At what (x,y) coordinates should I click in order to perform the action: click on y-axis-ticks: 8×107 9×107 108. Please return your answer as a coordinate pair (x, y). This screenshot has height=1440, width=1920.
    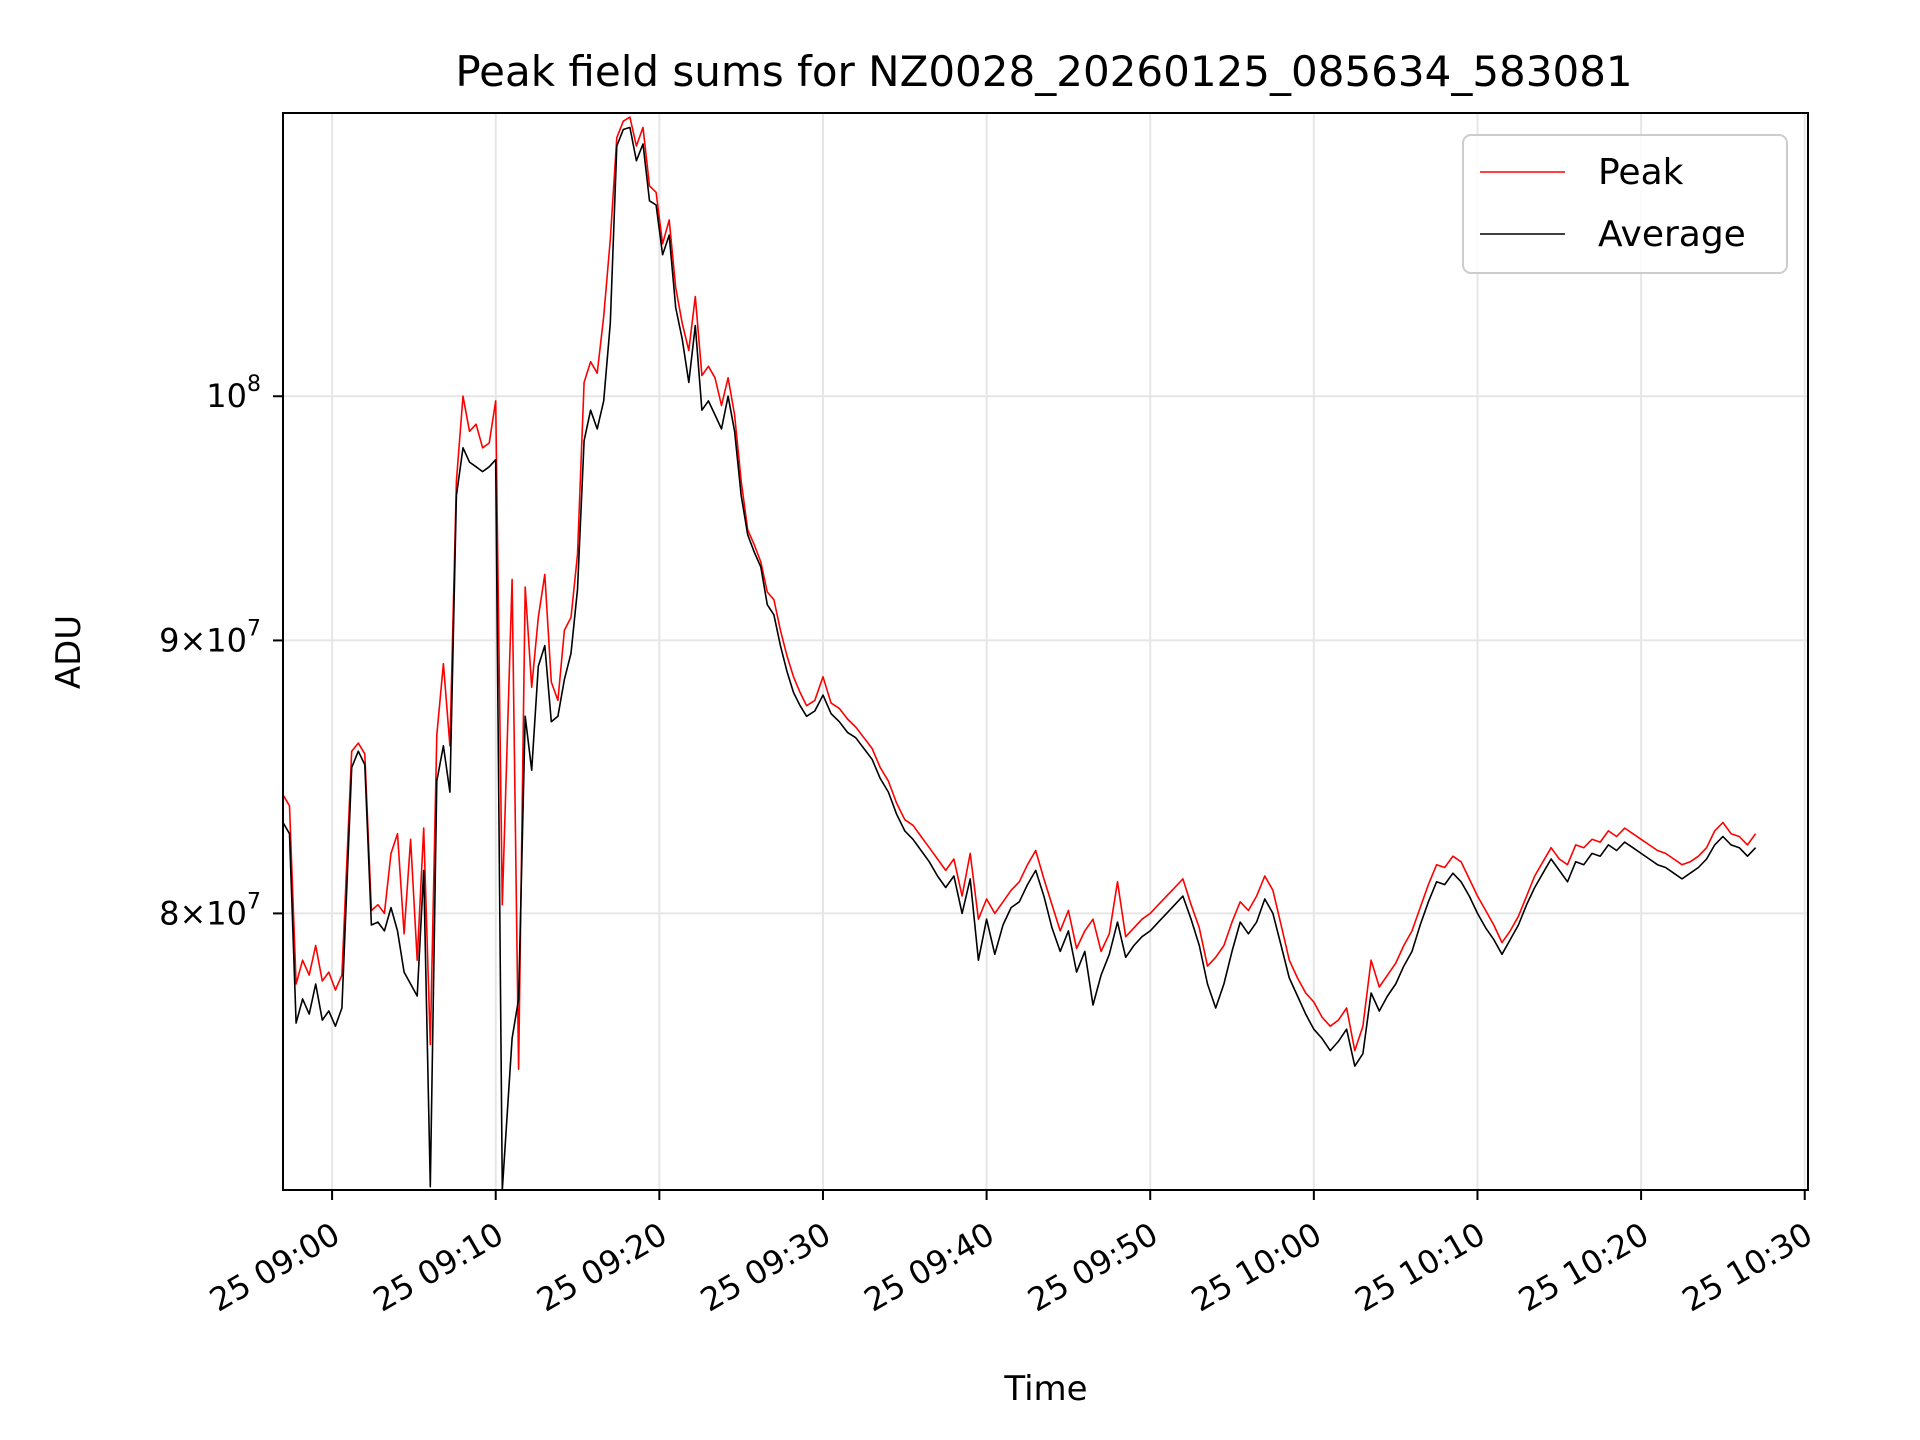
    Looking at the image, I should click on (221, 652).